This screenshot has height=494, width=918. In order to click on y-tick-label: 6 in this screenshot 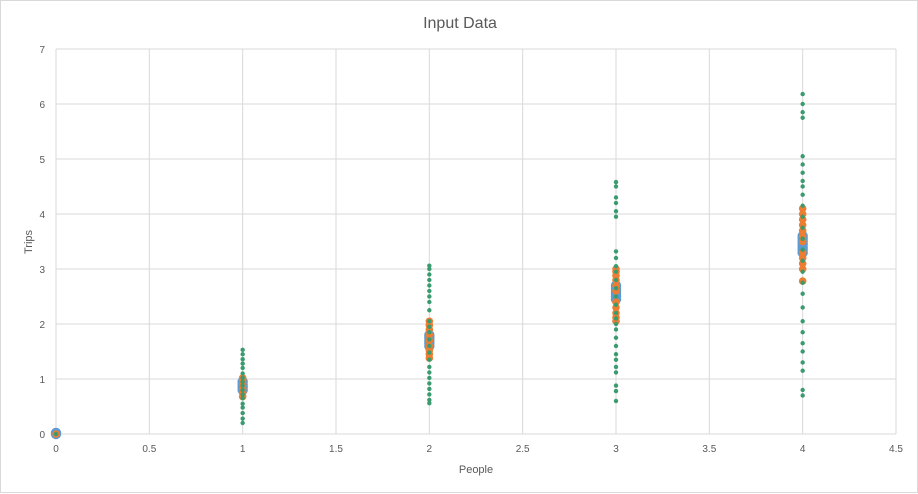, I will do `click(42, 105)`.